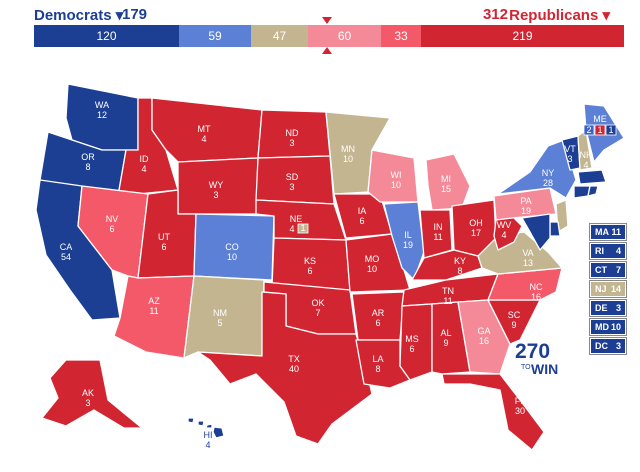  I want to click on state-az, so click(154, 317).